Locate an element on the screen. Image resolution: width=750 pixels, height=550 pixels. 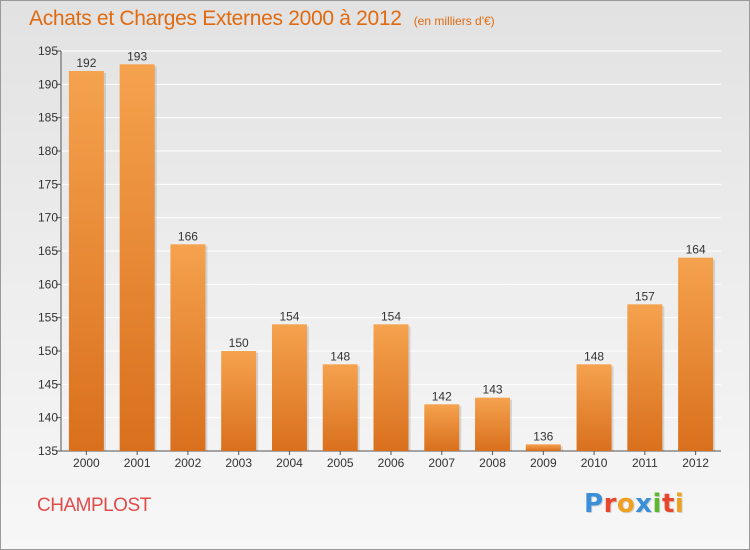
data-label: 143 is located at coordinates (493, 390).